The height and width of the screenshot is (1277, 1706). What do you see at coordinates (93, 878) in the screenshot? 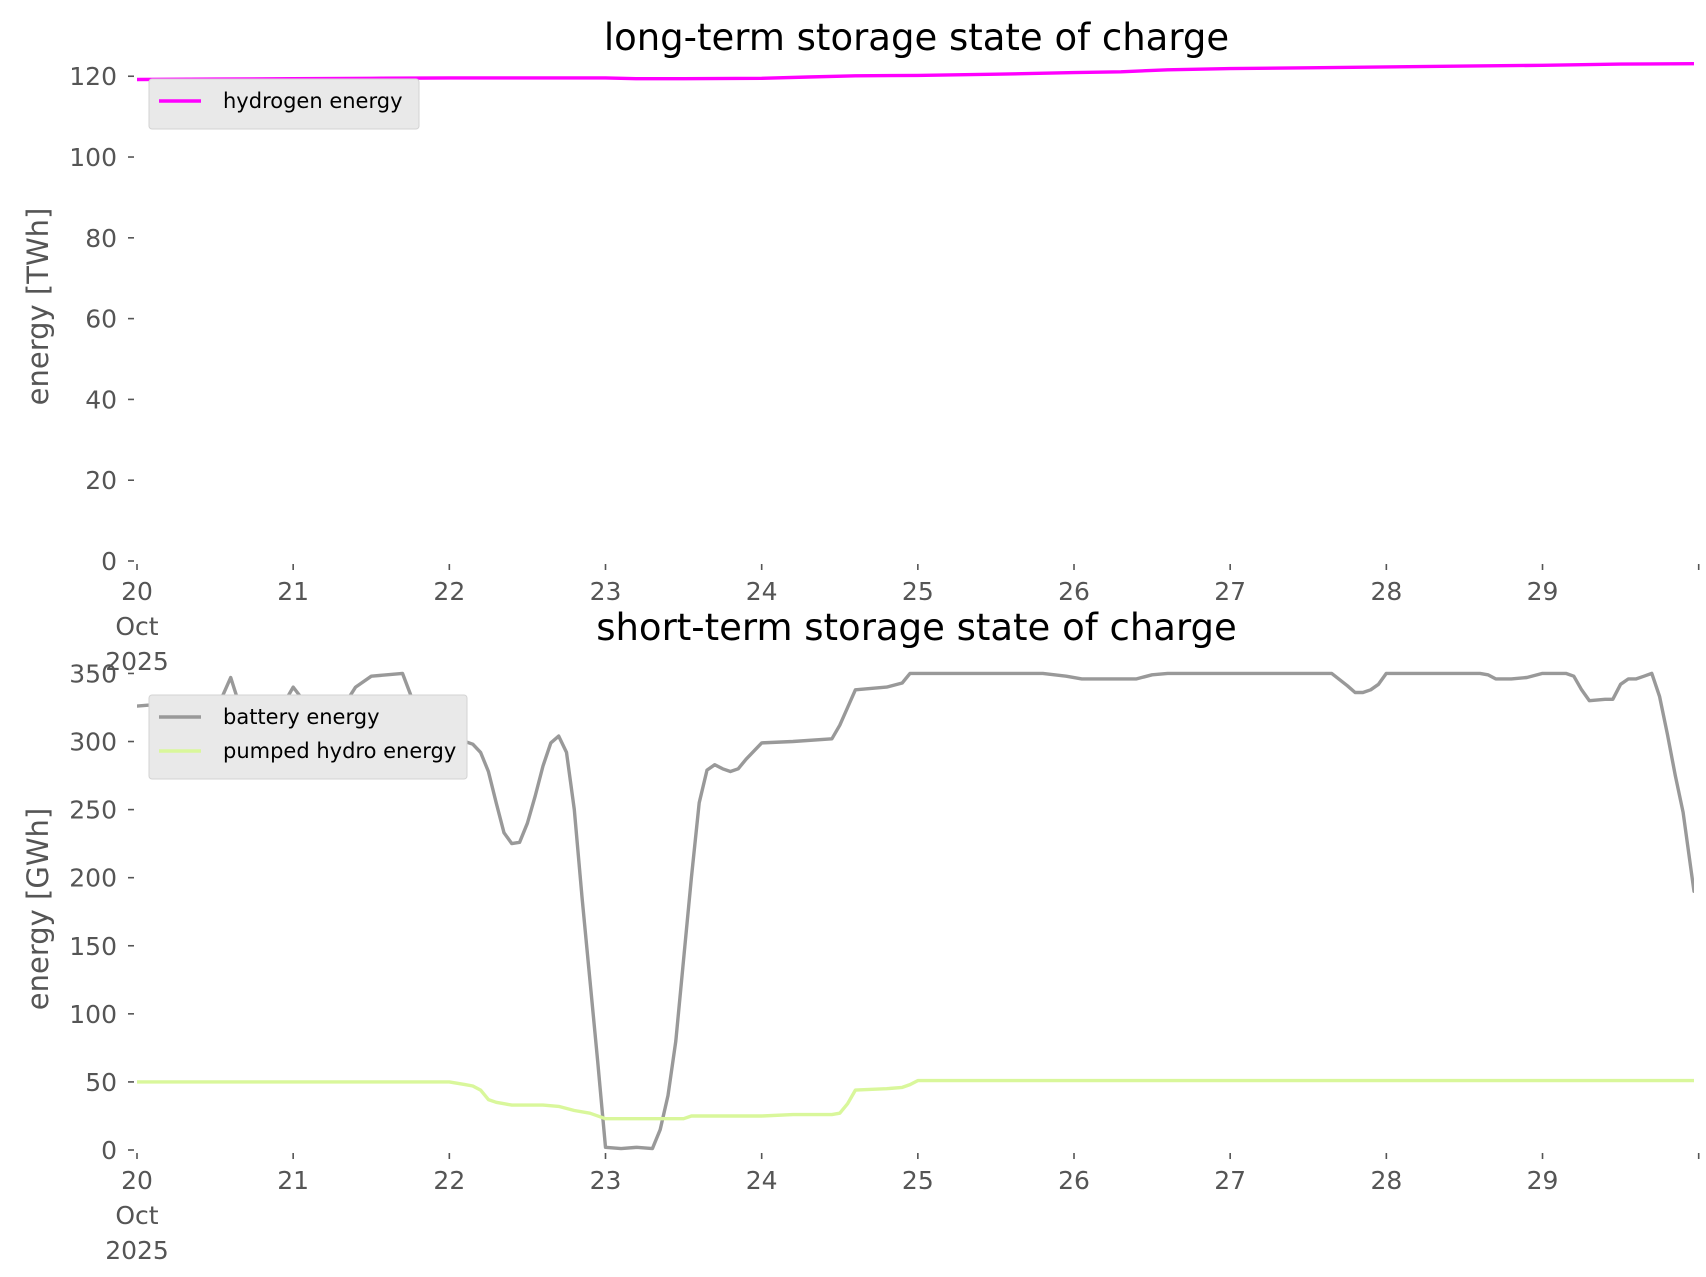
I see `y-tick-label: 200` at bounding box center [93, 878].